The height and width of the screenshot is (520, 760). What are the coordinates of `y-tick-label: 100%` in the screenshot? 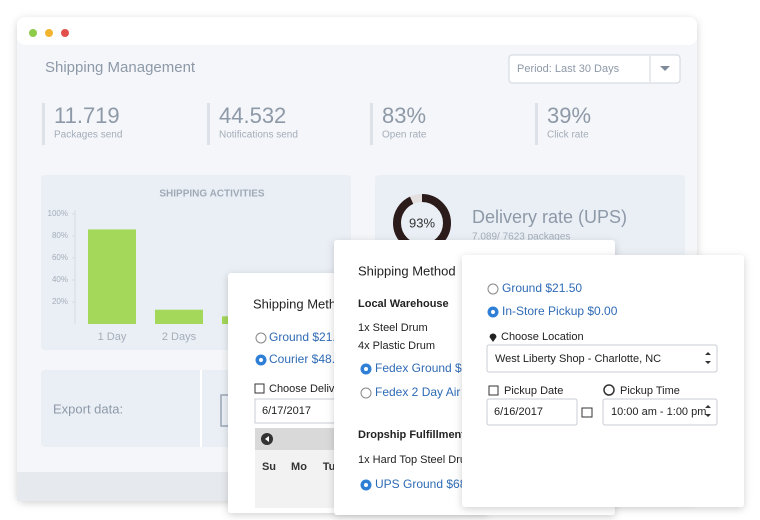 It's located at (58, 213).